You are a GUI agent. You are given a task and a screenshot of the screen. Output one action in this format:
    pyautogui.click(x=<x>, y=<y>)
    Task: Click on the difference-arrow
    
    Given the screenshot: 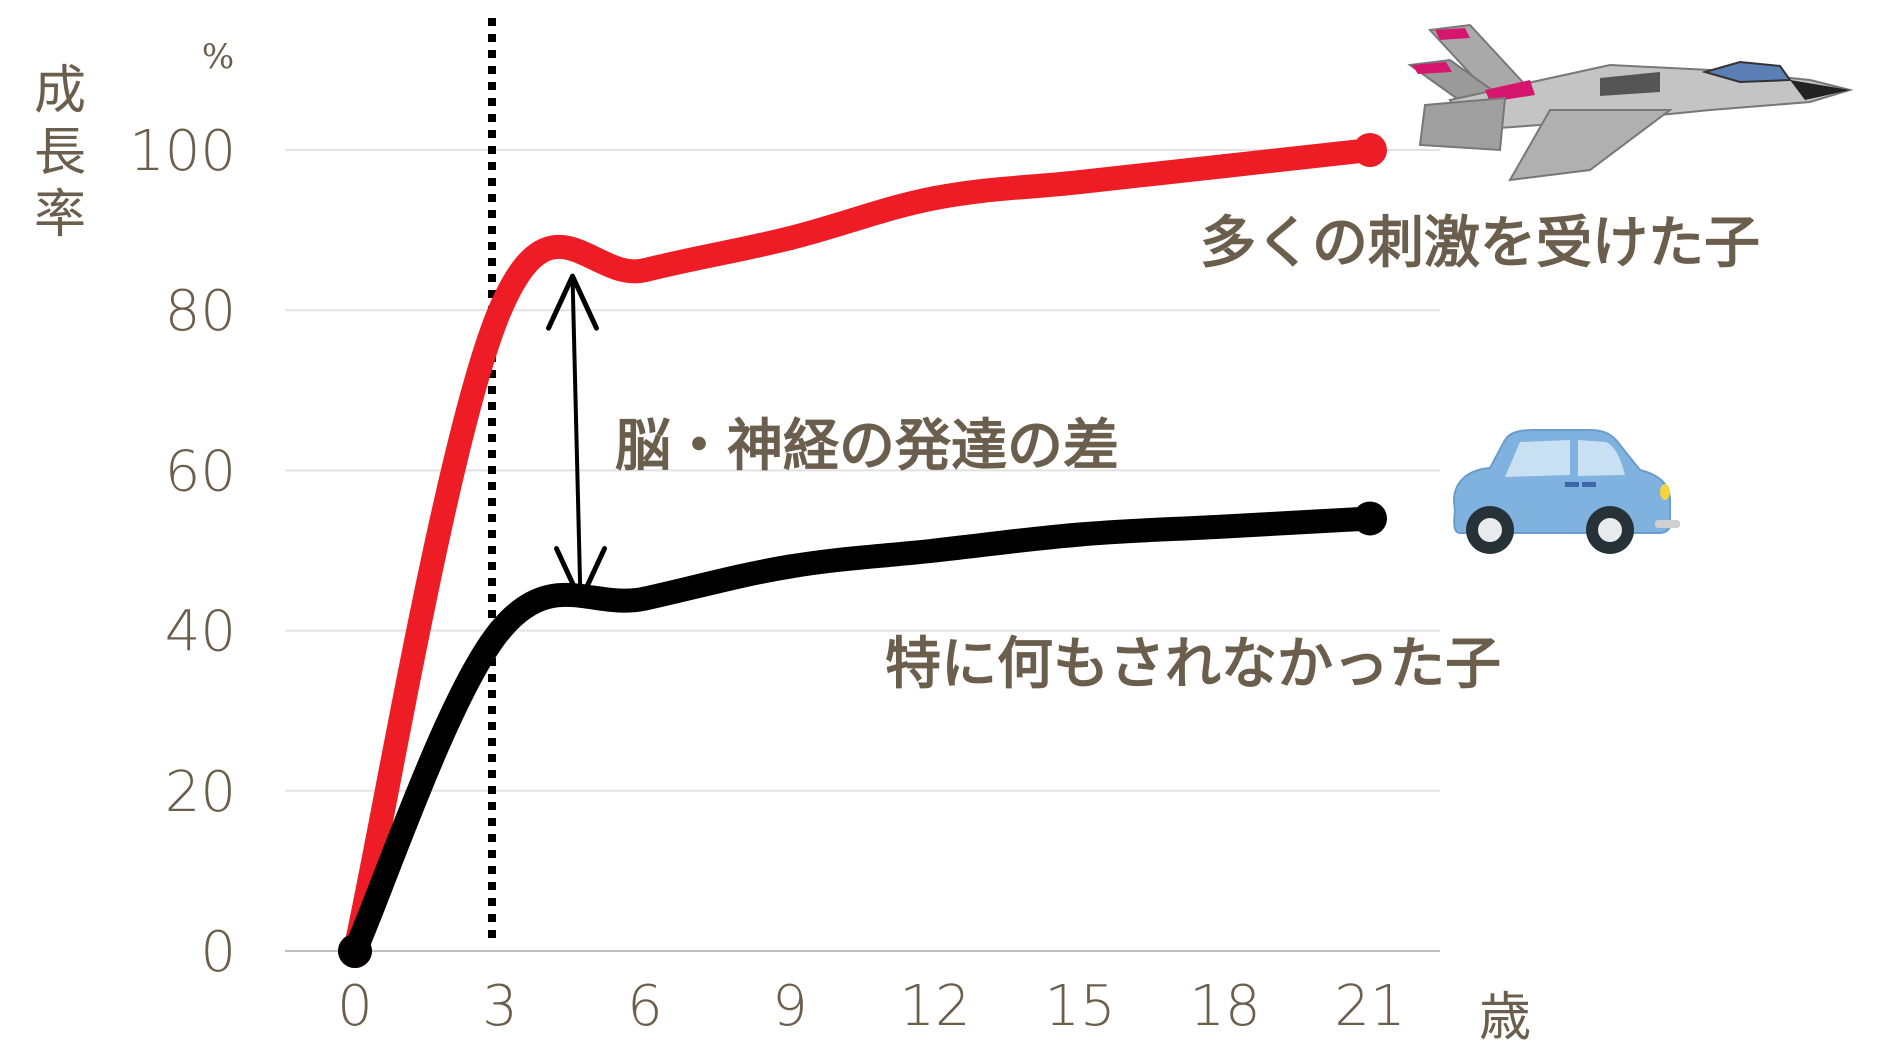 What is the action you would take?
    pyautogui.click(x=576, y=438)
    